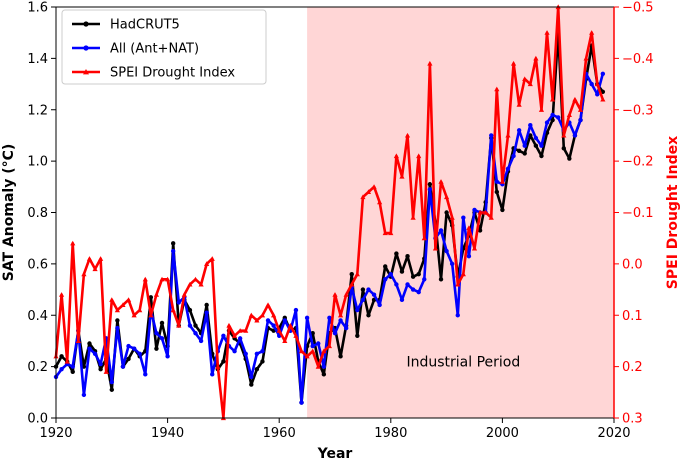 Image resolution: width=685 pixels, height=462 pixels. What do you see at coordinates (9, 213) in the screenshot?
I see `y-axis-left-title: SAT Anomaly (°C)` at bounding box center [9, 213].